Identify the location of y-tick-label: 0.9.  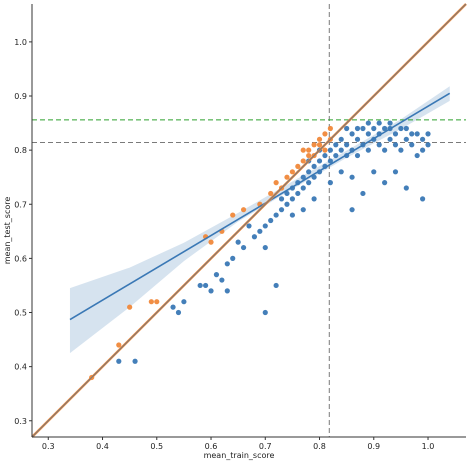
(20, 96).